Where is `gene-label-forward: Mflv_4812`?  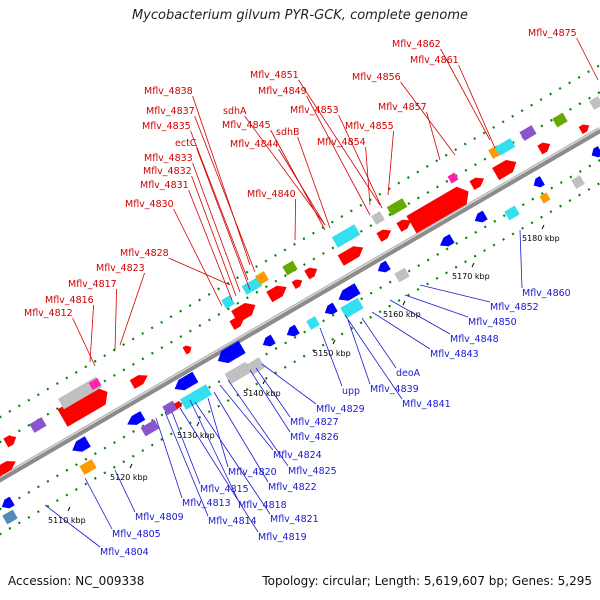 gene-label-forward: Mflv_4812 is located at coordinates (48, 313).